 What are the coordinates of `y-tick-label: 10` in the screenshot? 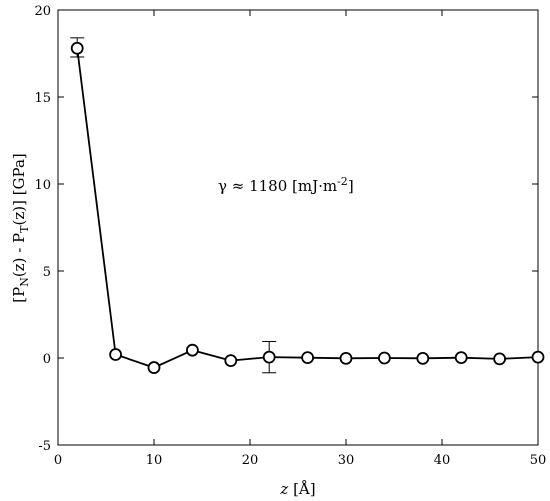 It's located at (42, 185).